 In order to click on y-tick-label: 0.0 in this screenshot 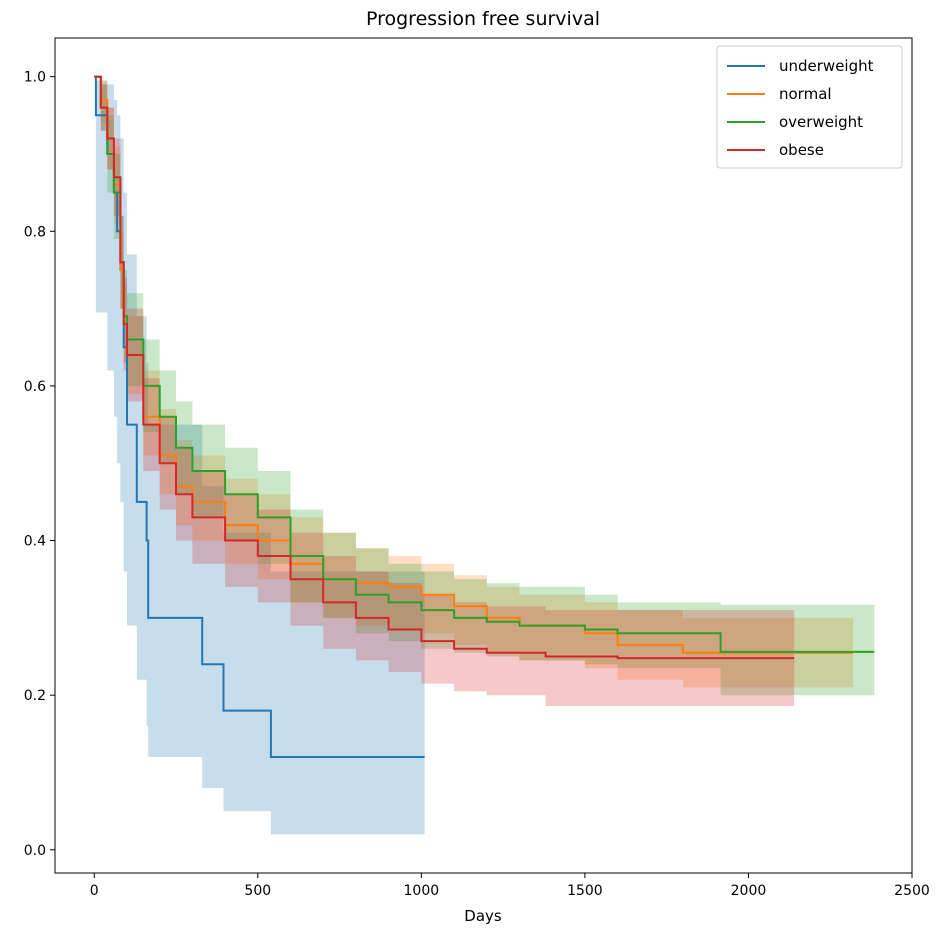, I will do `click(35, 851)`.